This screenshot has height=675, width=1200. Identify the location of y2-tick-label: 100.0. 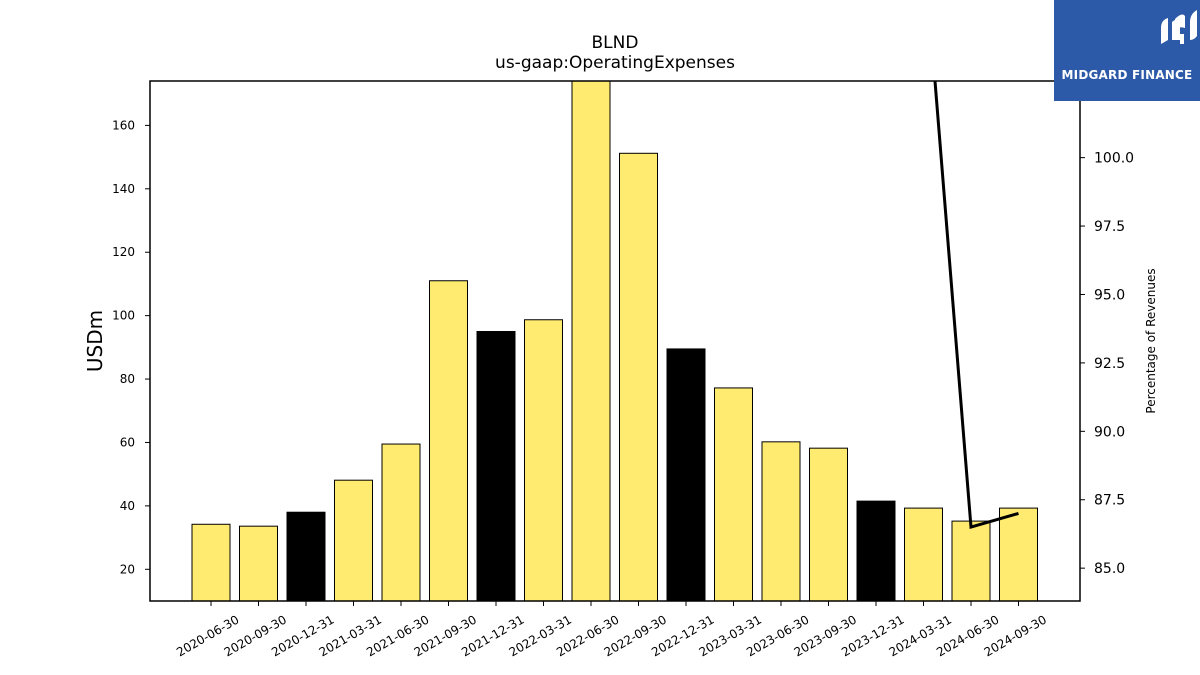
(1114, 159).